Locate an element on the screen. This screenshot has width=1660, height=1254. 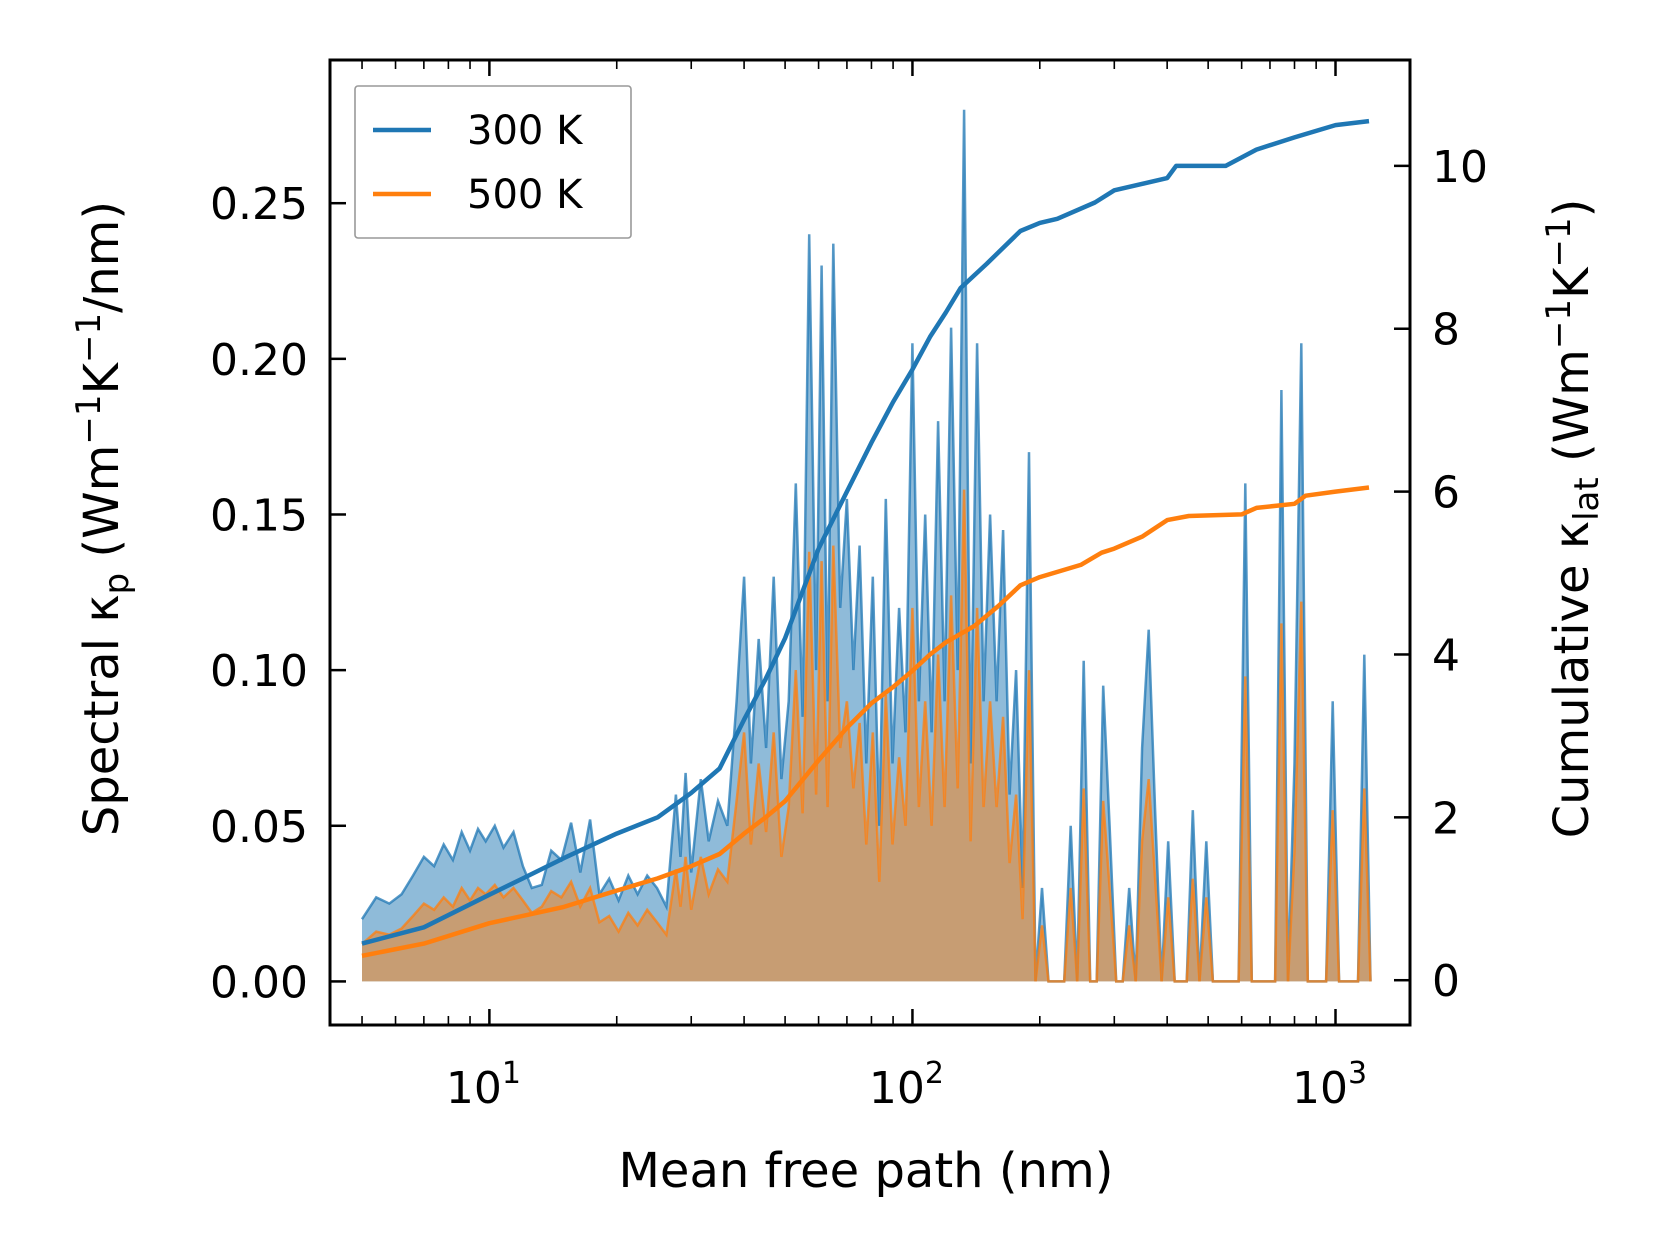
x-tick-exponent: 1 is located at coordinates (511, 1073).